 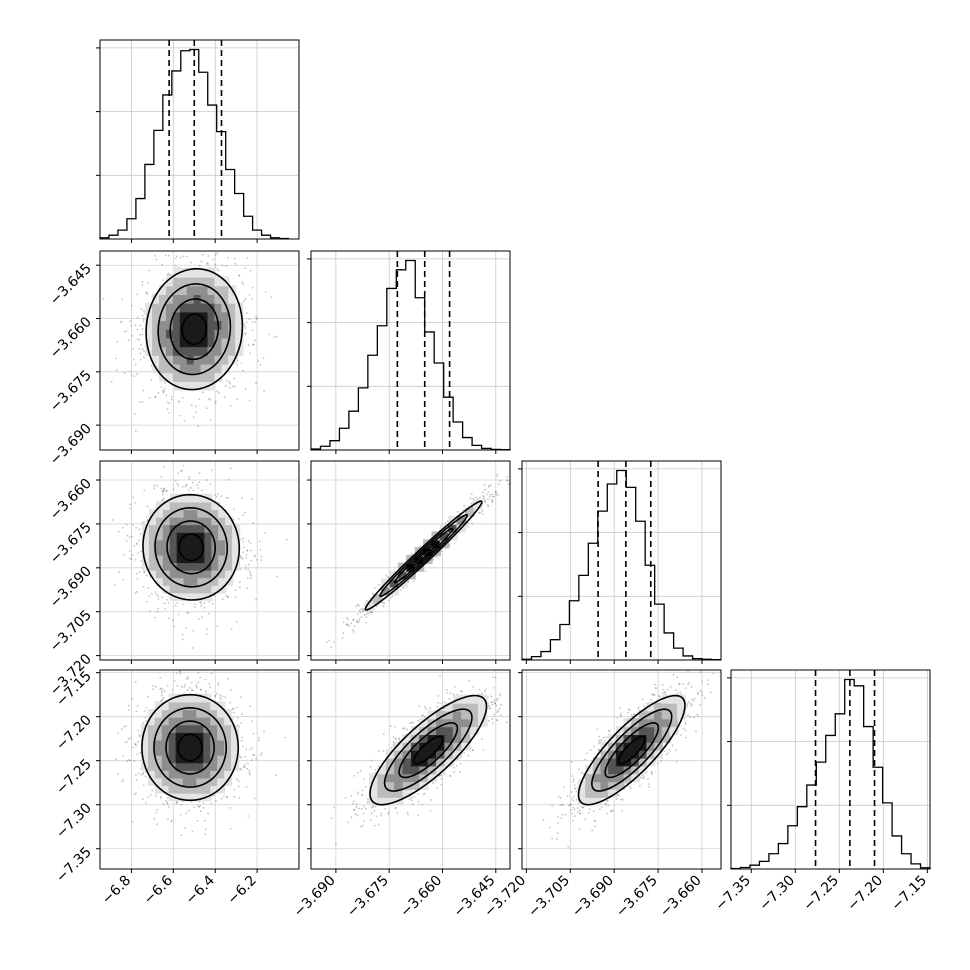 I want to click on x-tick-label: −6.8, so click(x=116, y=890).